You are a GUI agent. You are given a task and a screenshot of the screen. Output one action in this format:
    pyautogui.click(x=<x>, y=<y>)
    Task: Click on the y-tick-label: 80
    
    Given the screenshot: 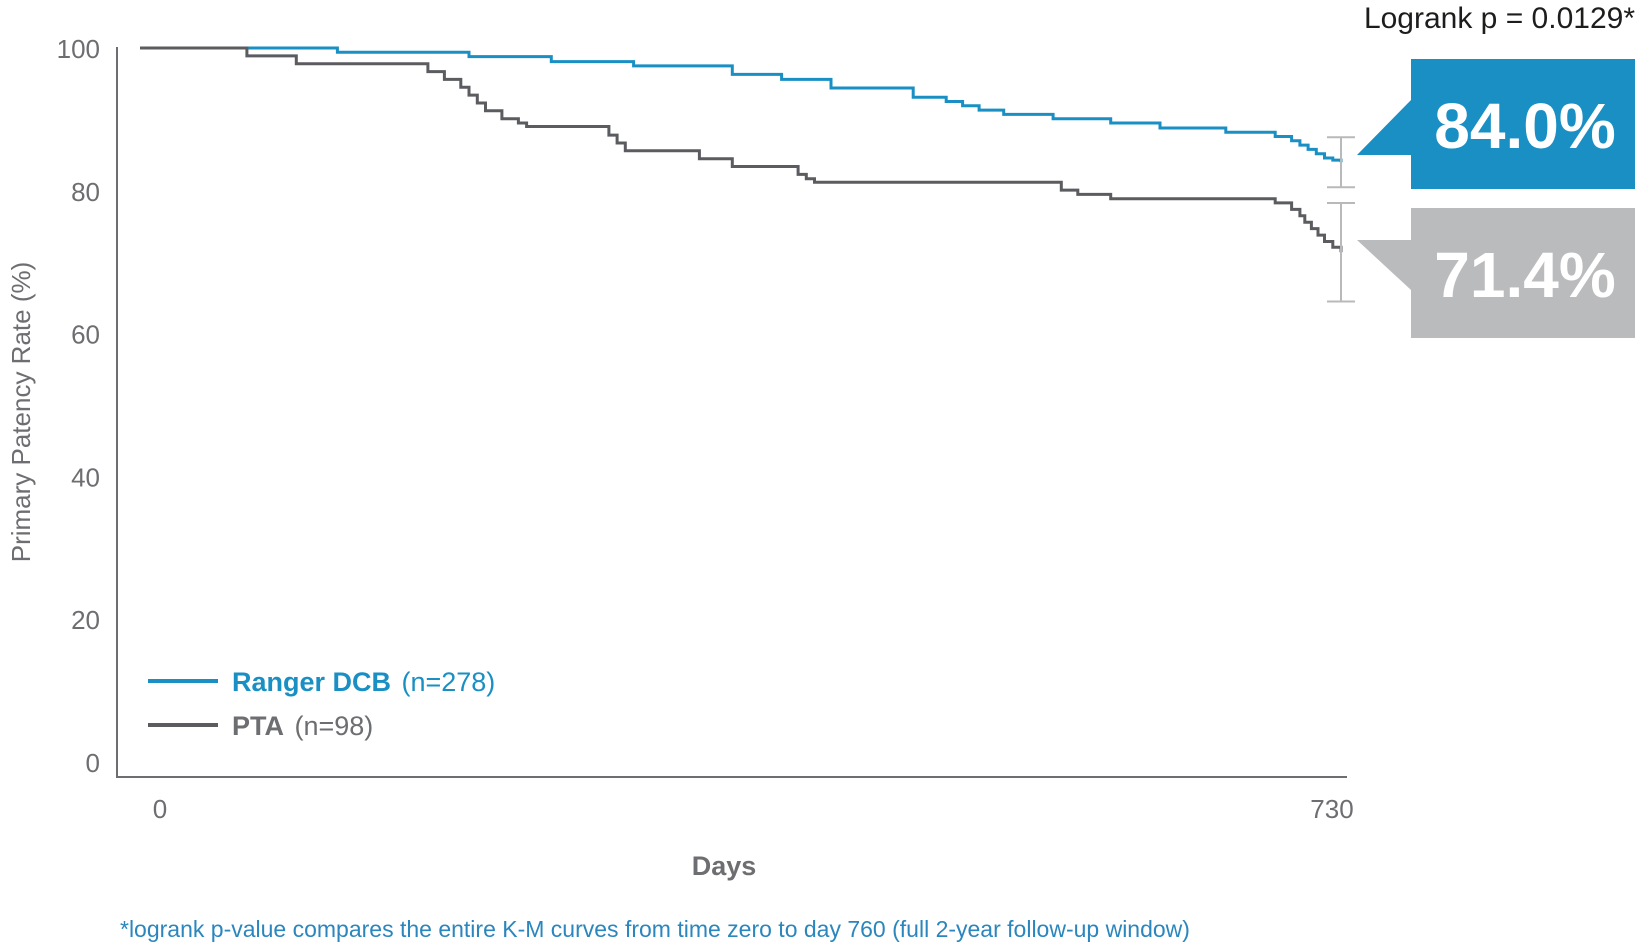 What is the action you would take?
    pyautogui.click(x=85, y=192)
    